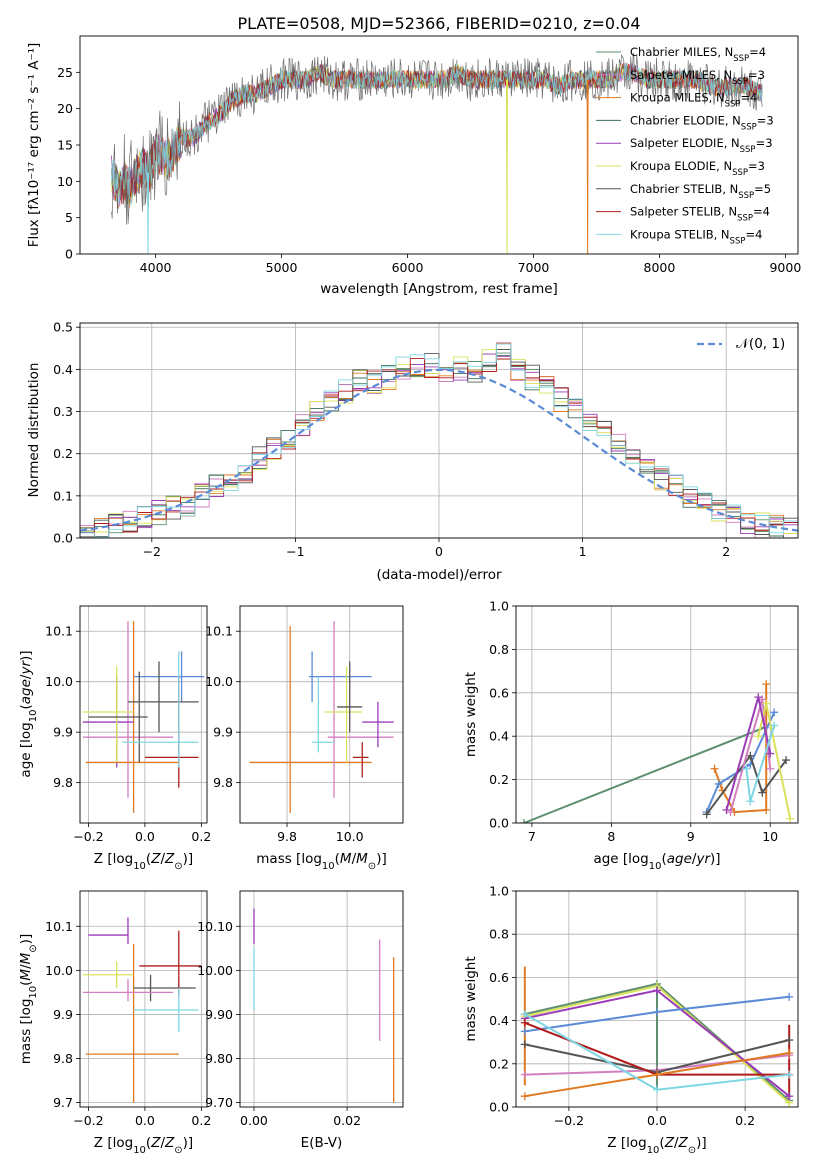  Describe the element at coordinates (681, 52) in the screenshot. I see `legend-text: Chabrier MILES, N` at that location.